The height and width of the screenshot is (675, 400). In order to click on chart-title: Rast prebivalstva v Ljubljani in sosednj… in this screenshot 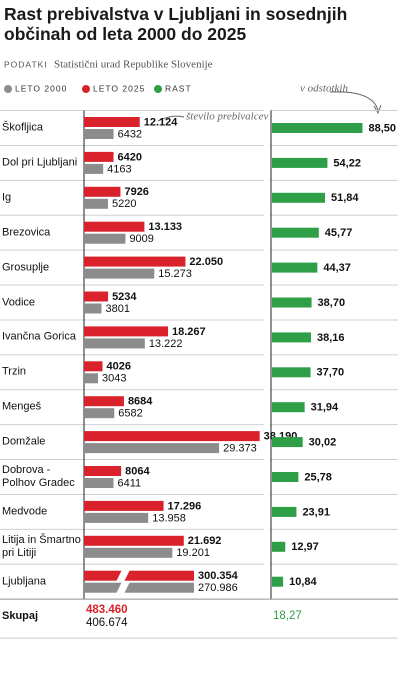, I will do `click(176, 24)`.